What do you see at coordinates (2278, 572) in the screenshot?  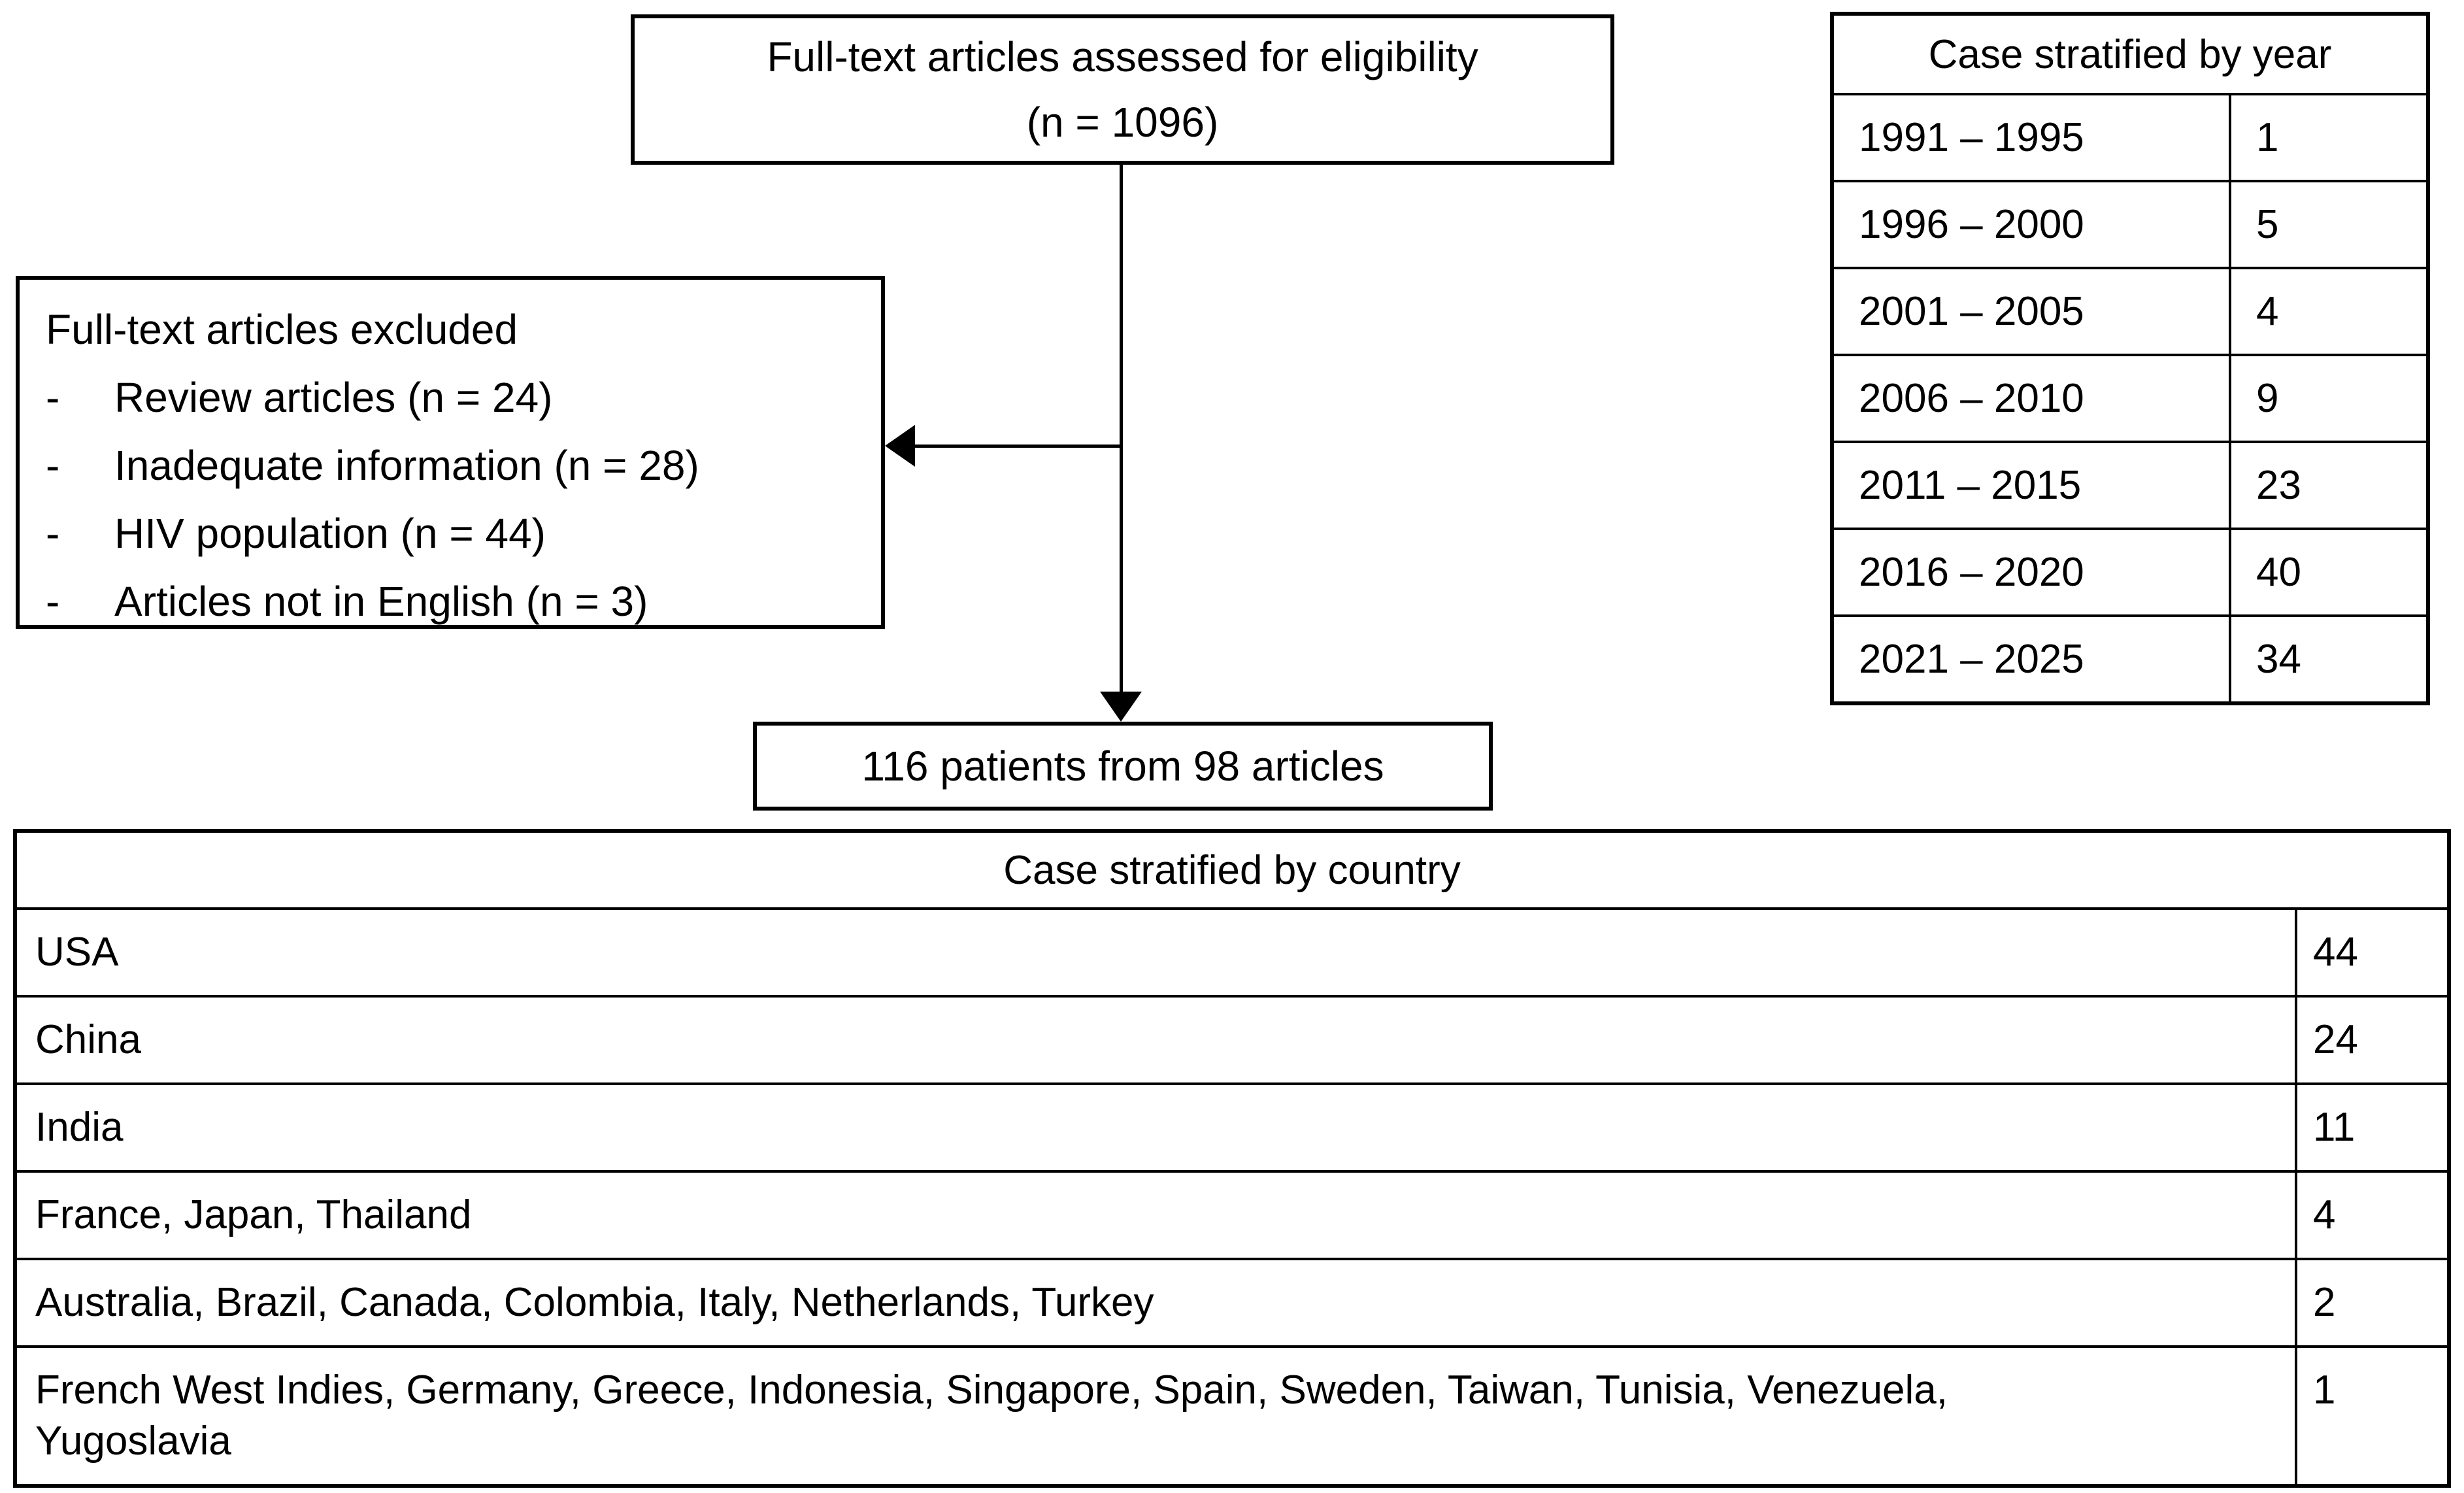 I see `year-count-cell: 40` at bounding box center [2278, 572].